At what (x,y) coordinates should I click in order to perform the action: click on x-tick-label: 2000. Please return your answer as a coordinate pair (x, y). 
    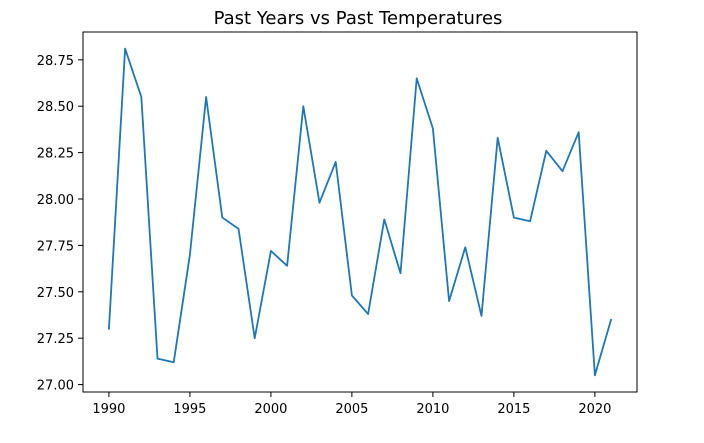
    Looking at the image, I should click on (270, 409).